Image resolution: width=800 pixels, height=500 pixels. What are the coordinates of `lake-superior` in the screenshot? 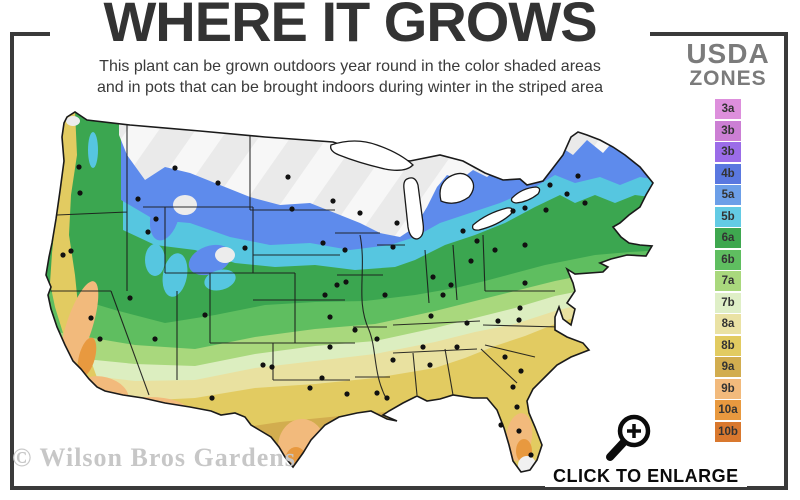 It's located at (372, 155).